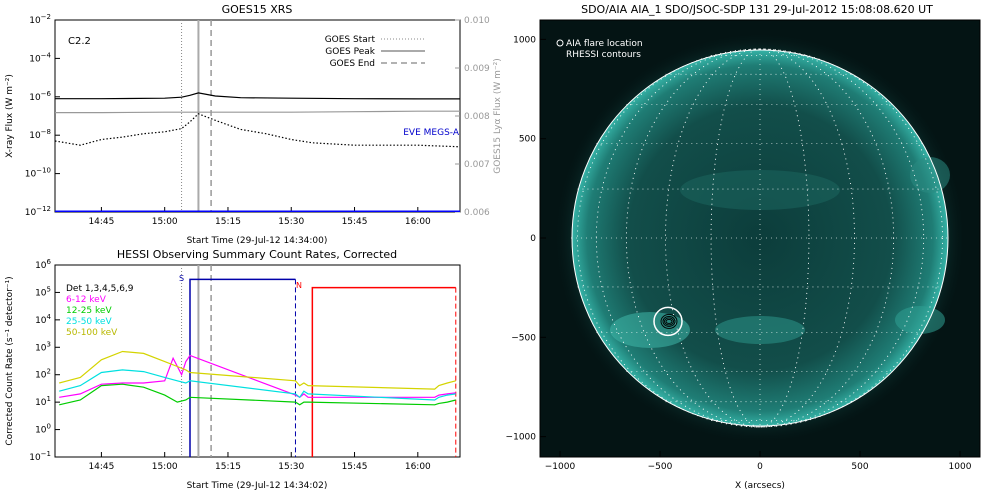  I want to click on hessi-ytick-exponent: −1, so click(46, 454).